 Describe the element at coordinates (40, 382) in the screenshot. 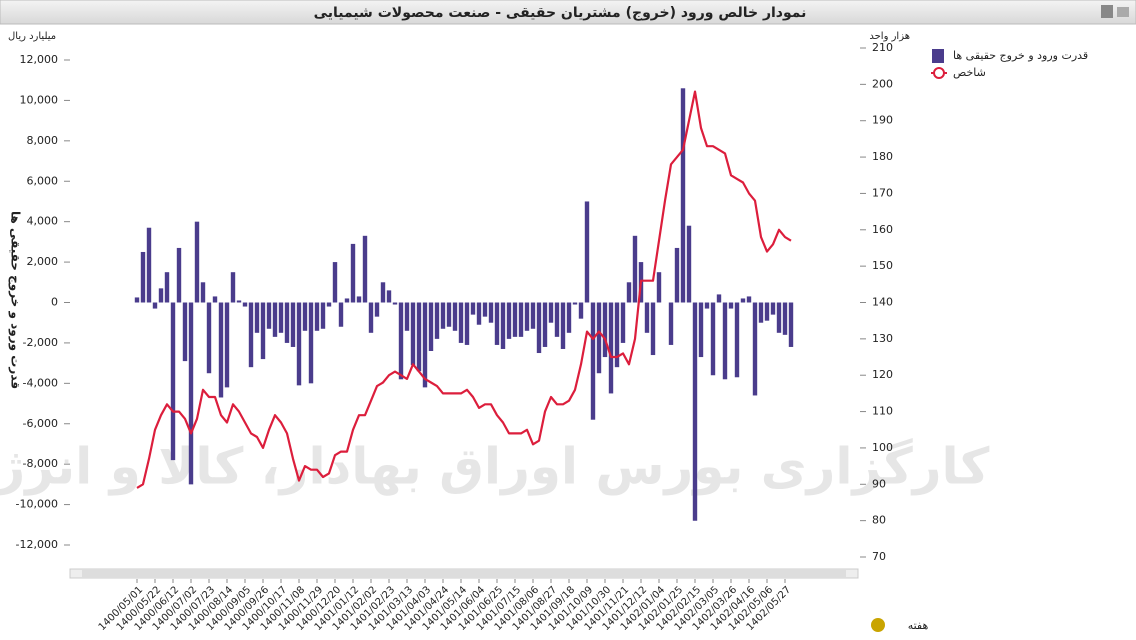

I see `y-tick-label: -4,000` at that location.